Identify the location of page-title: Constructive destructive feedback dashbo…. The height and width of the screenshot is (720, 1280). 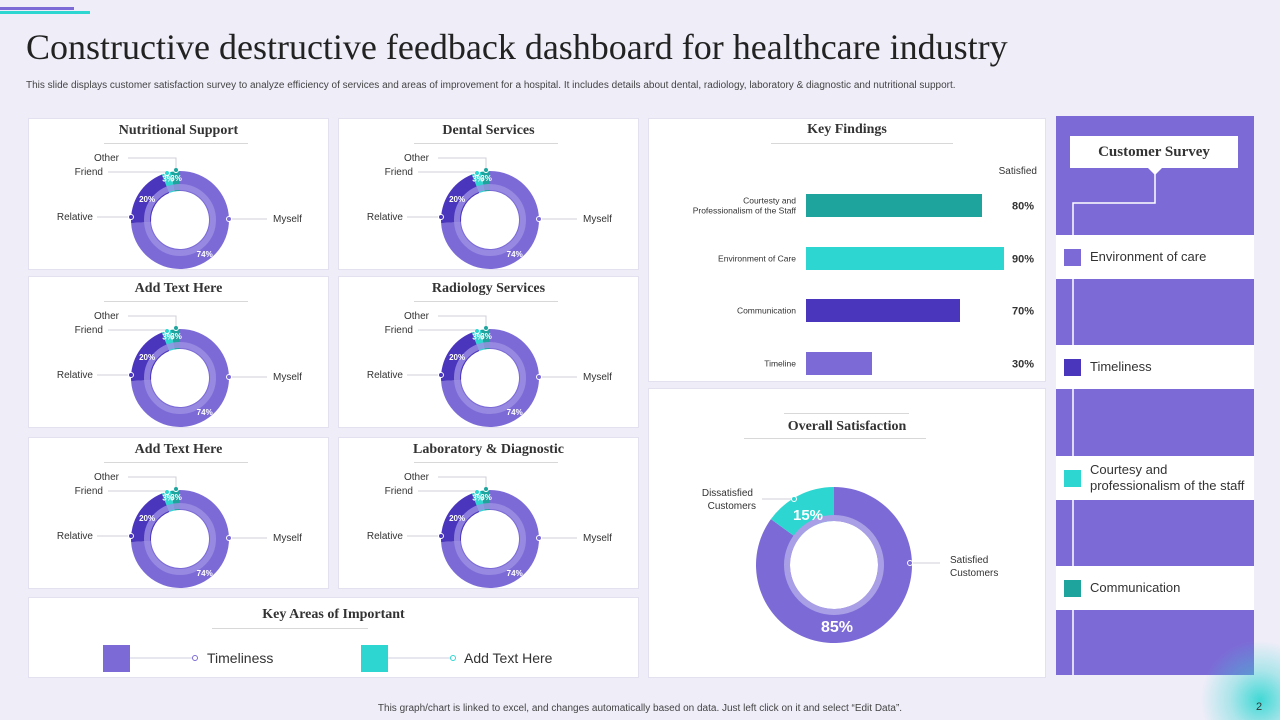
(517, 47).